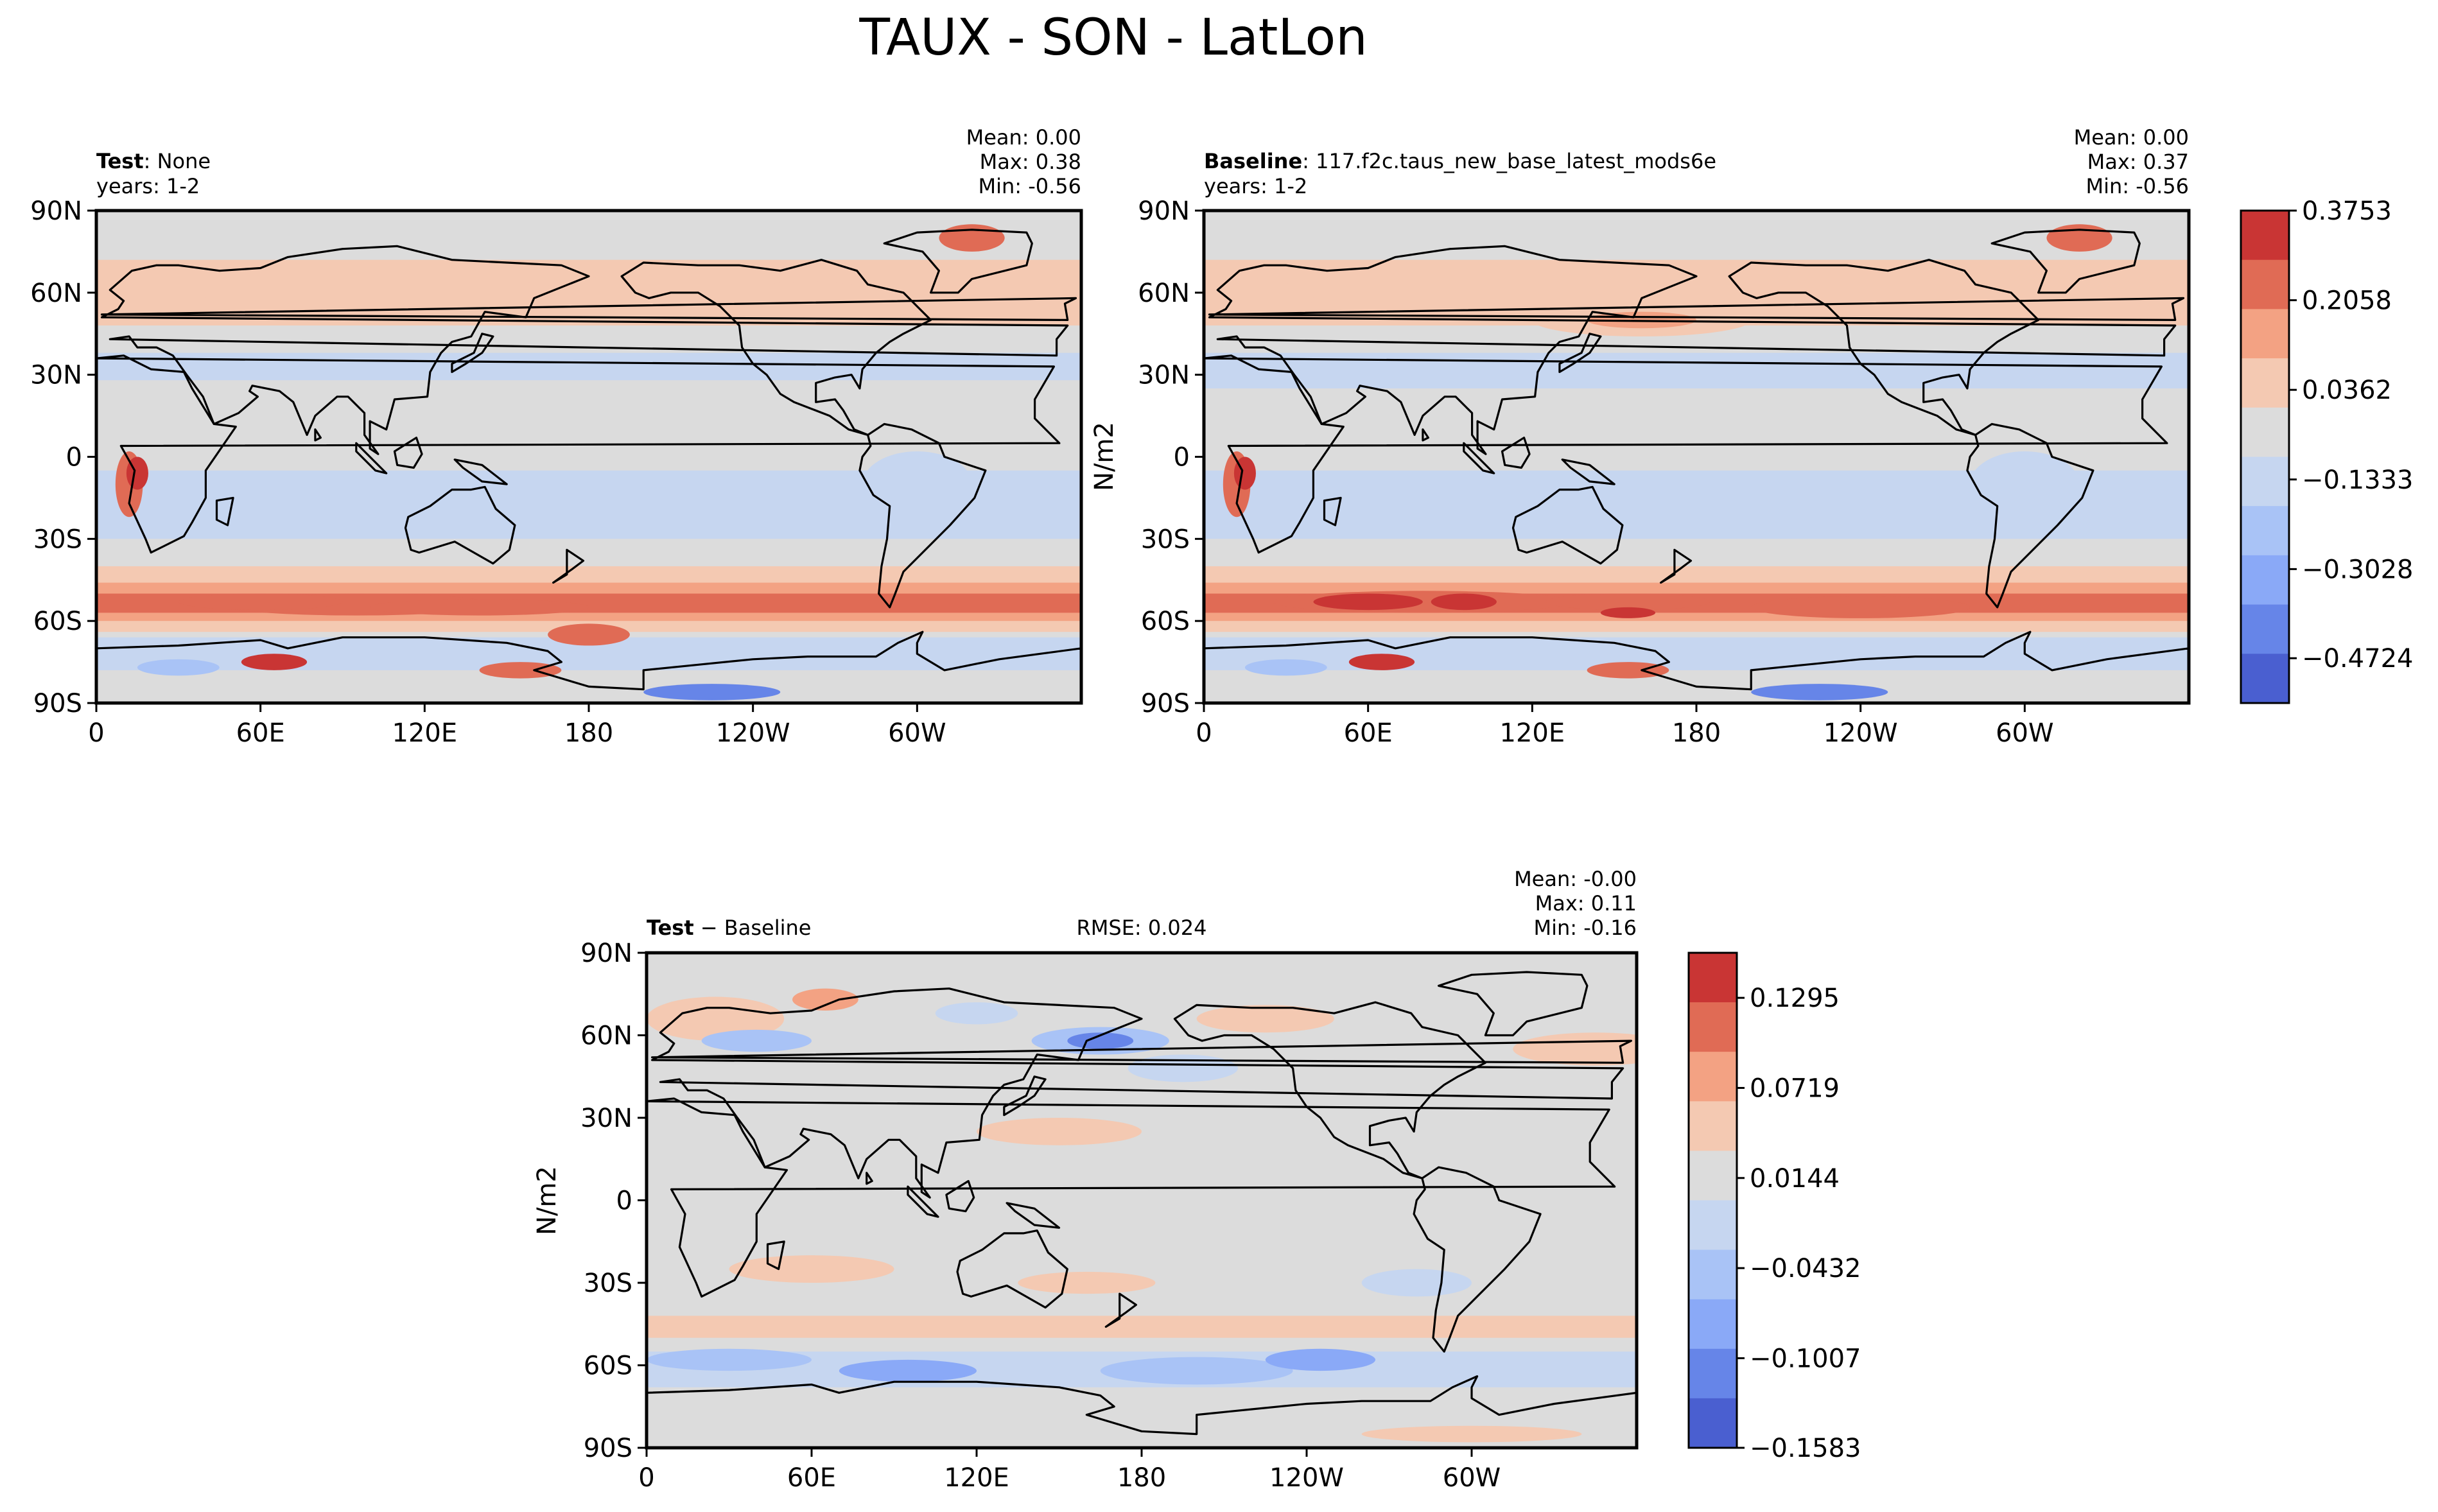  Describe the element at coordinates (2347, 390) in the screenshot. I see `colorbar-tick-label: 0.0362` at that location.